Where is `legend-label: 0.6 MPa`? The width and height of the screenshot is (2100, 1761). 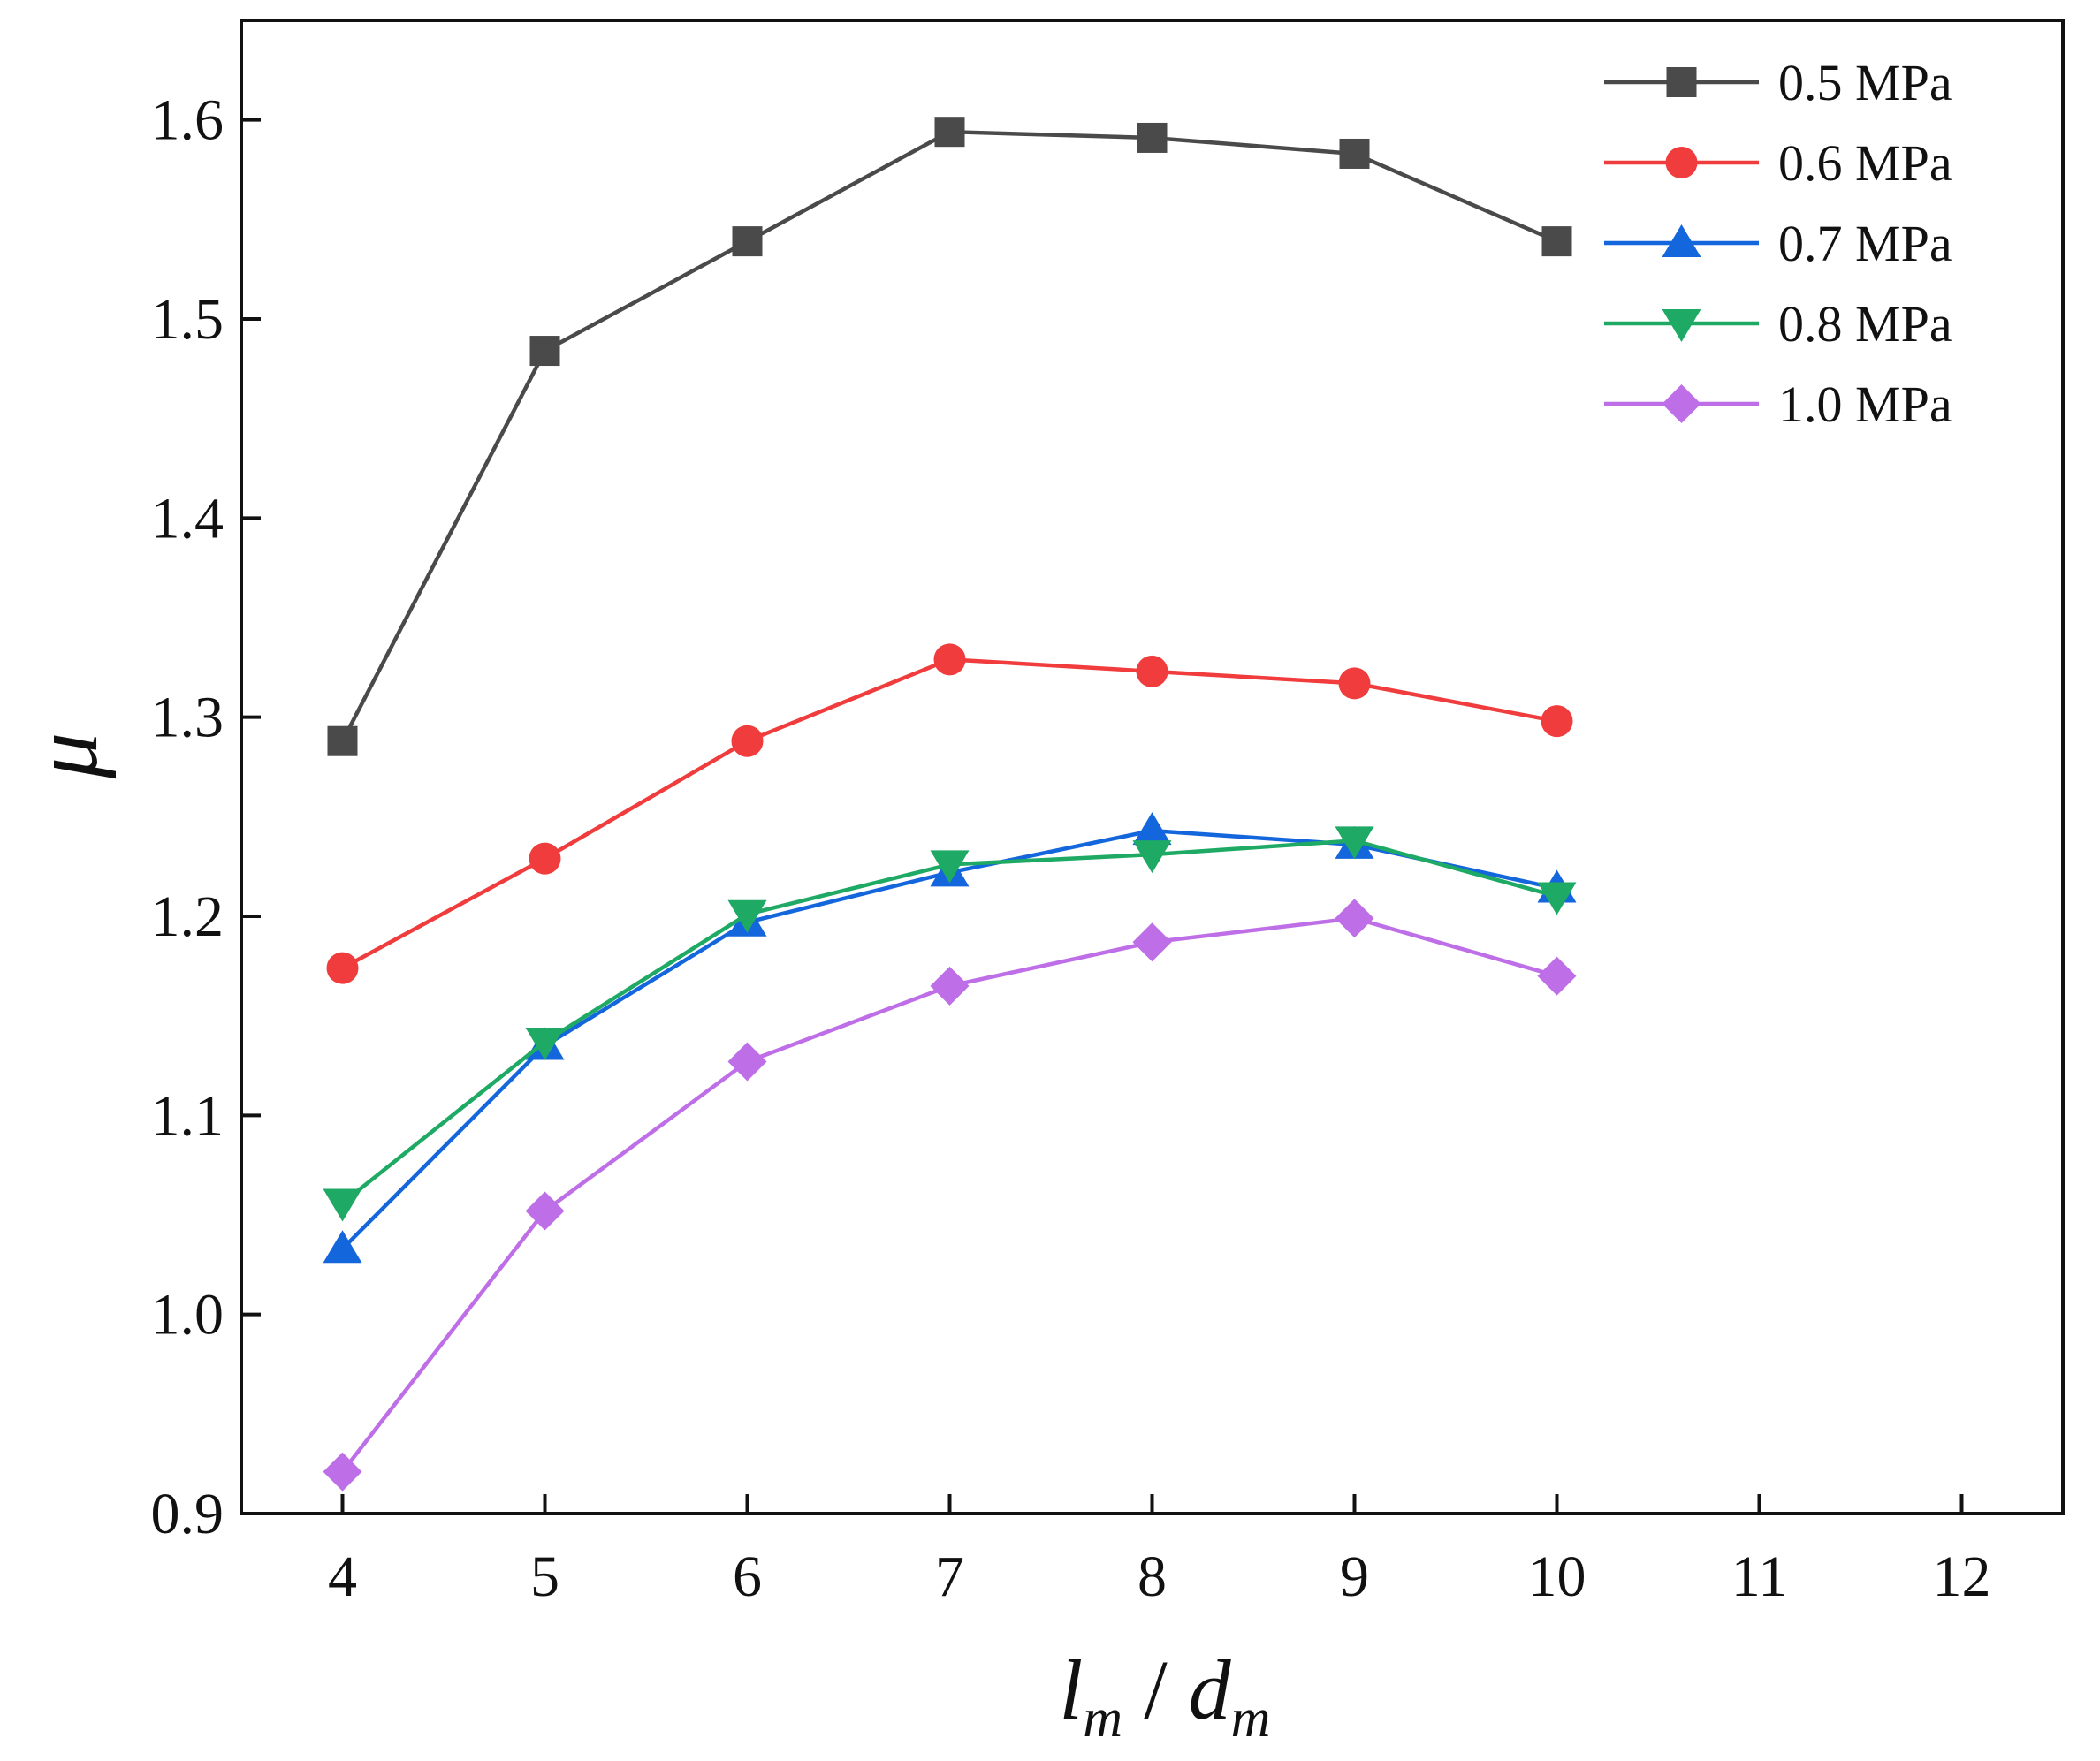 legend-label: 0.6 MPa is located at coordinates (1865, 163).